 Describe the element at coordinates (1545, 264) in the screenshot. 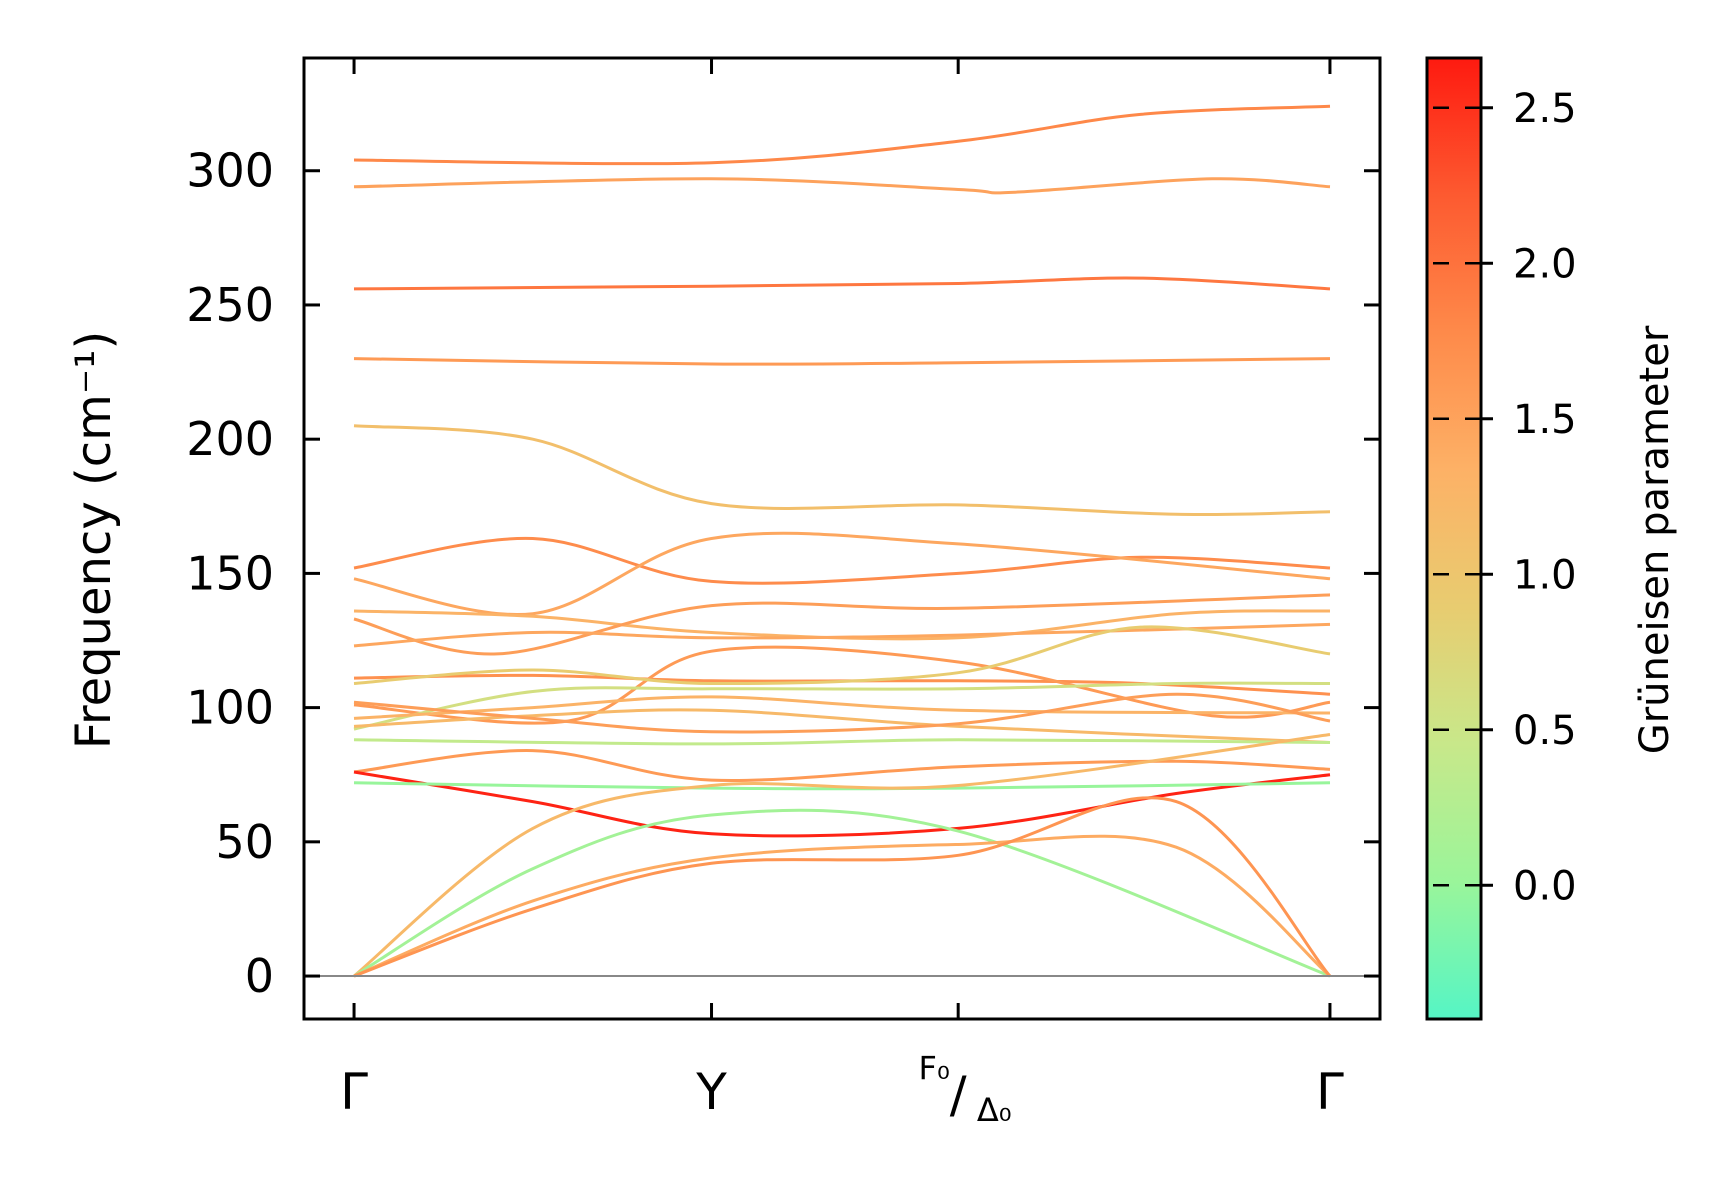

I see `colorbar-tick-label: 2.0` at that location.